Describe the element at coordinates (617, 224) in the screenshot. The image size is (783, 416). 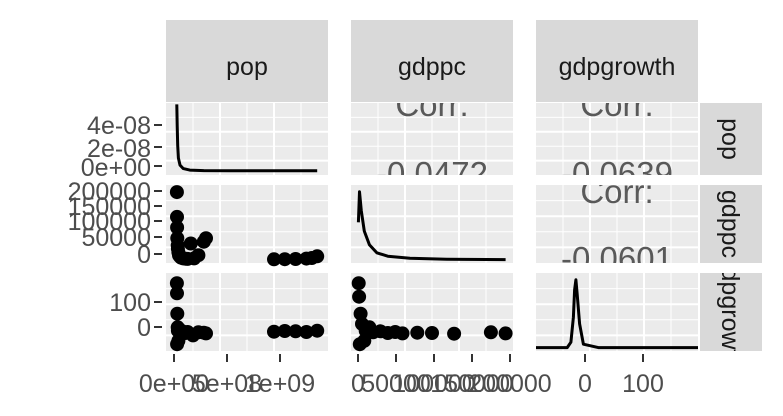
I see `panel-gdppc-gdpgrowth-grid` at that location.